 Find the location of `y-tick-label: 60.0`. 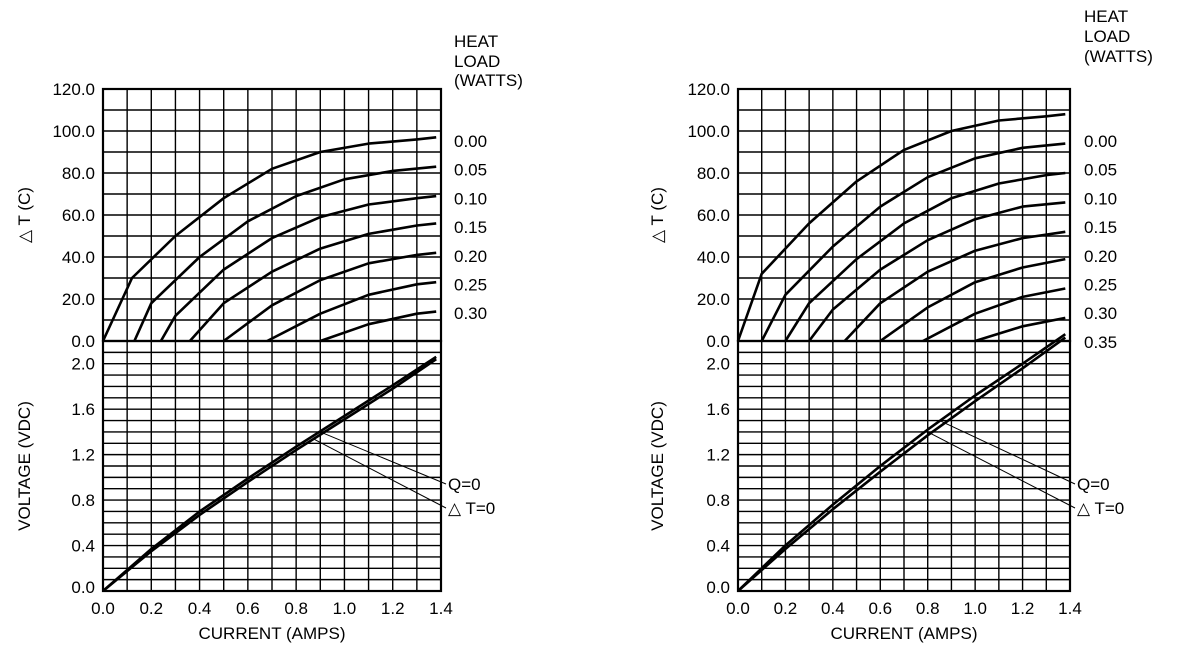

y-tick-label: 60.0 is located at coordinates (78, 215).